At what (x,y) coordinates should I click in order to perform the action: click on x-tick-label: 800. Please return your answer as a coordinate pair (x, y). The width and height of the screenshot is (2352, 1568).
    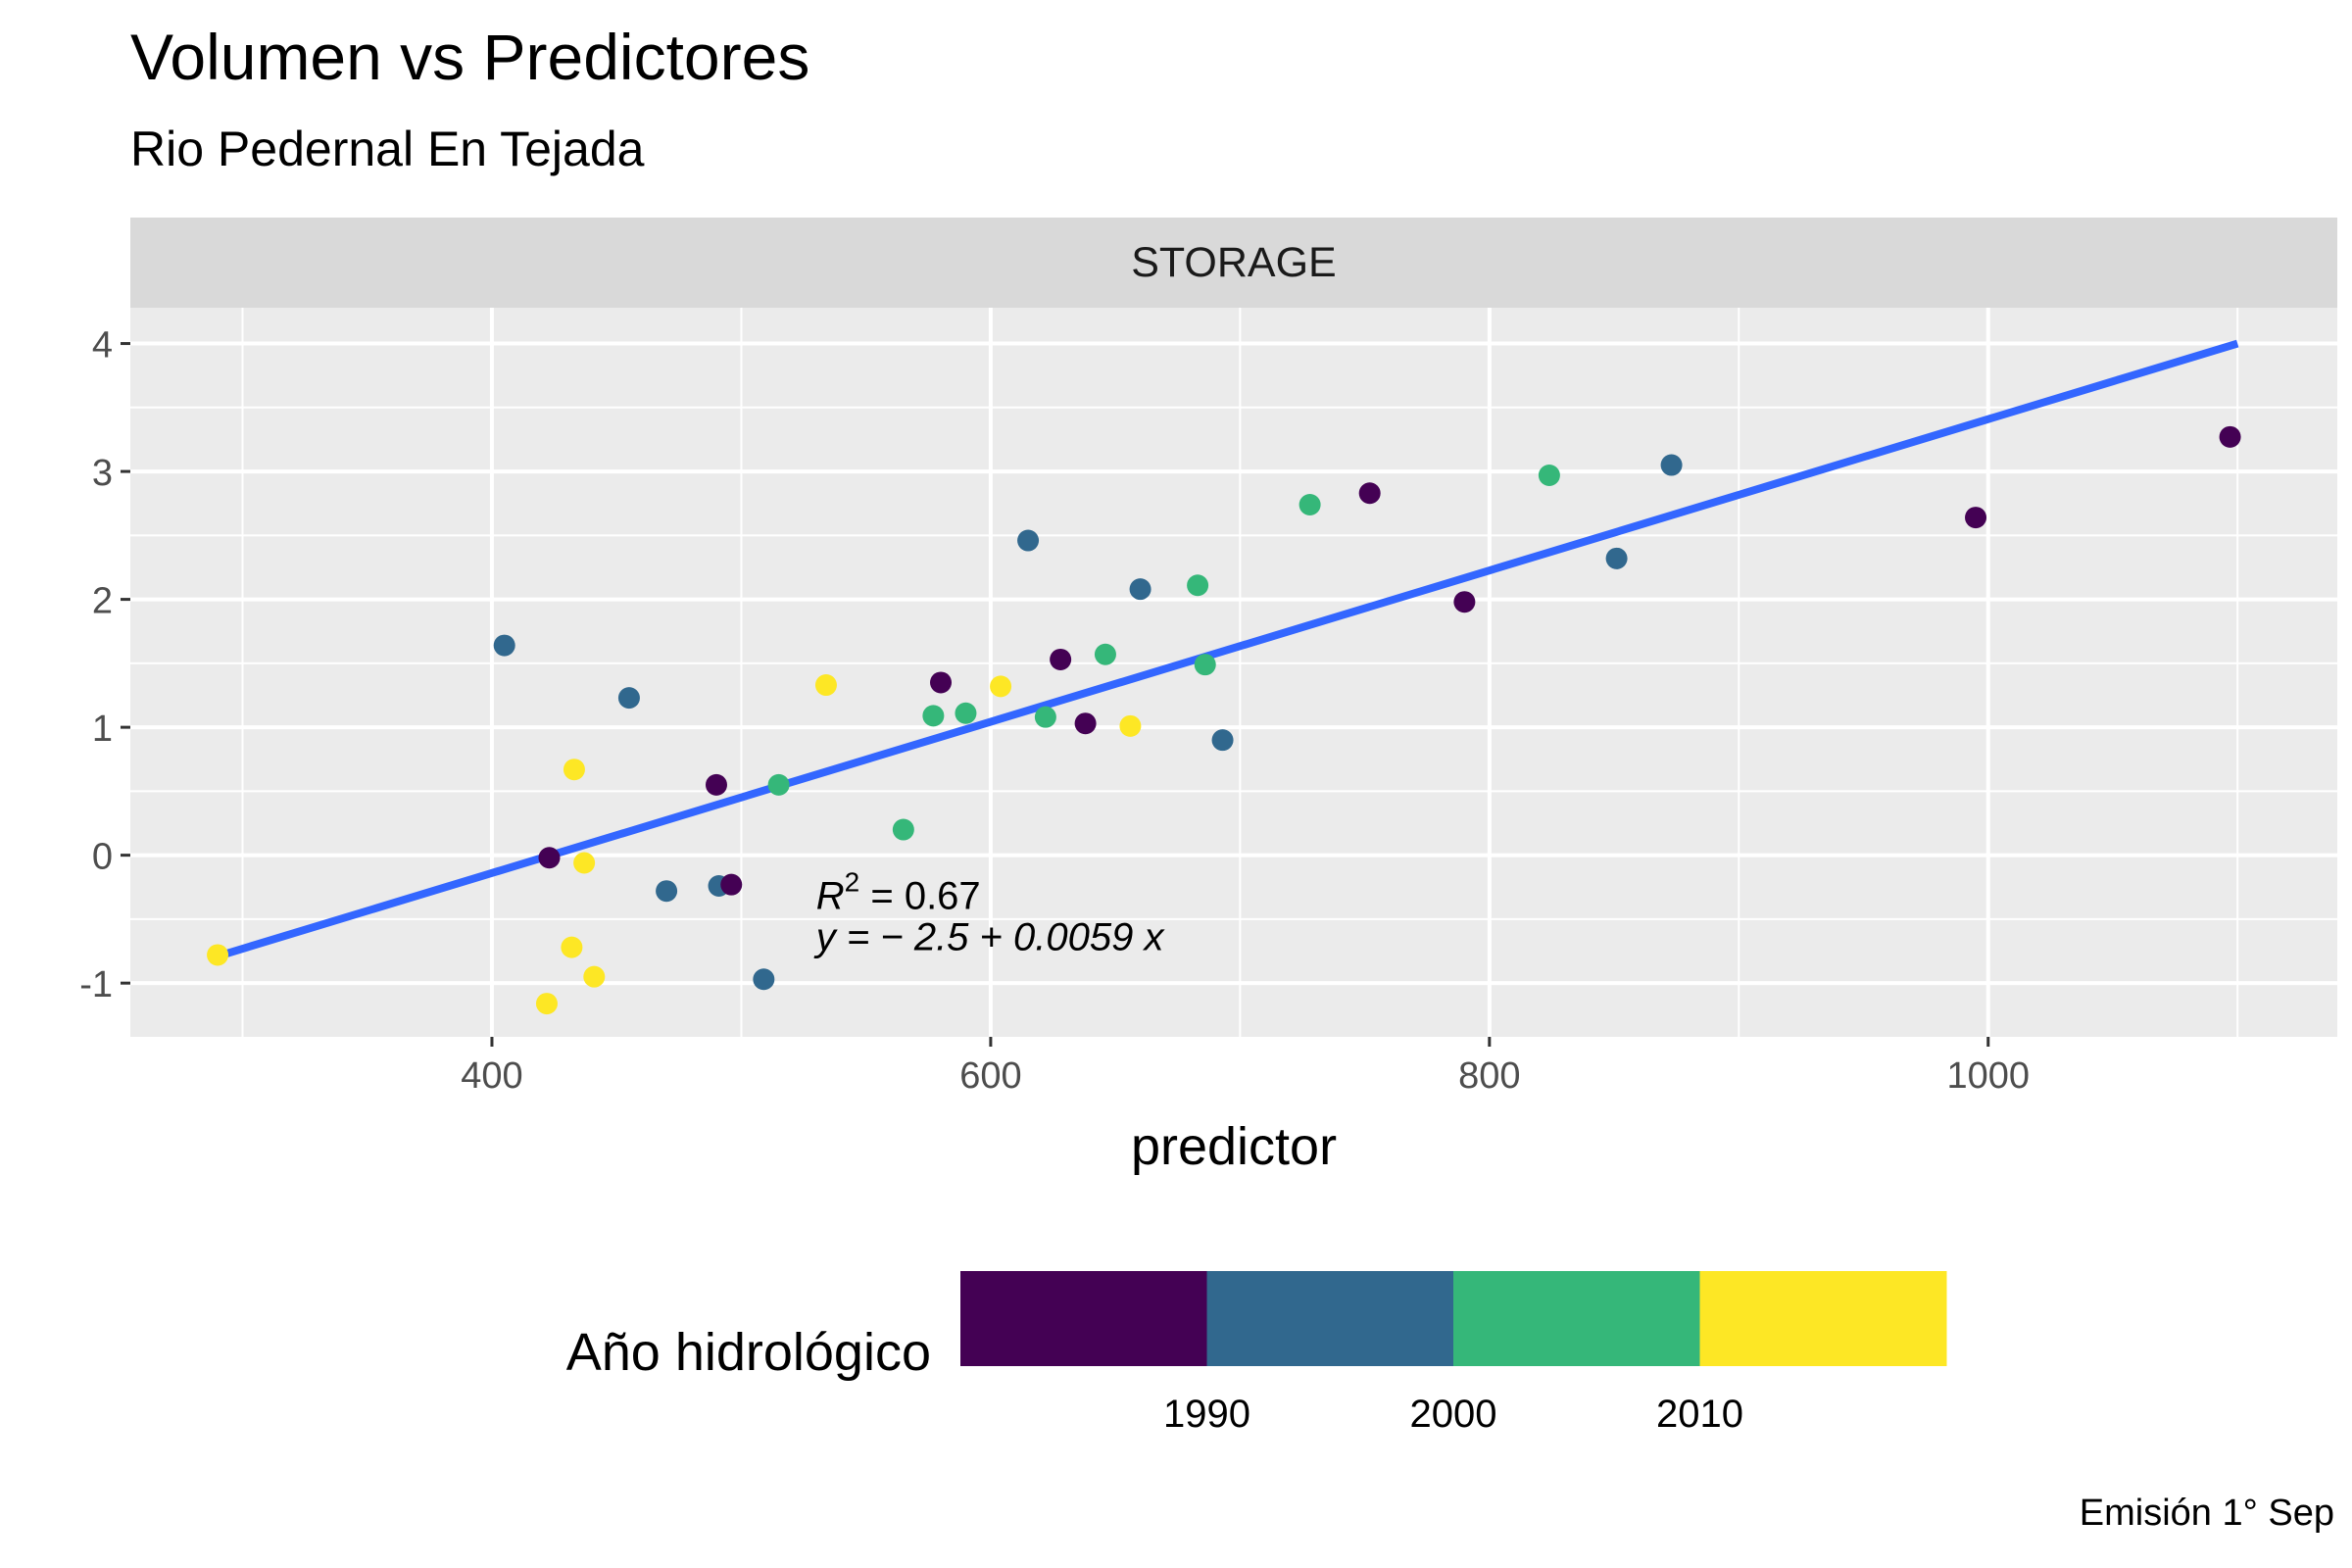
    Looking at the image, I should click on (1489, 1076).